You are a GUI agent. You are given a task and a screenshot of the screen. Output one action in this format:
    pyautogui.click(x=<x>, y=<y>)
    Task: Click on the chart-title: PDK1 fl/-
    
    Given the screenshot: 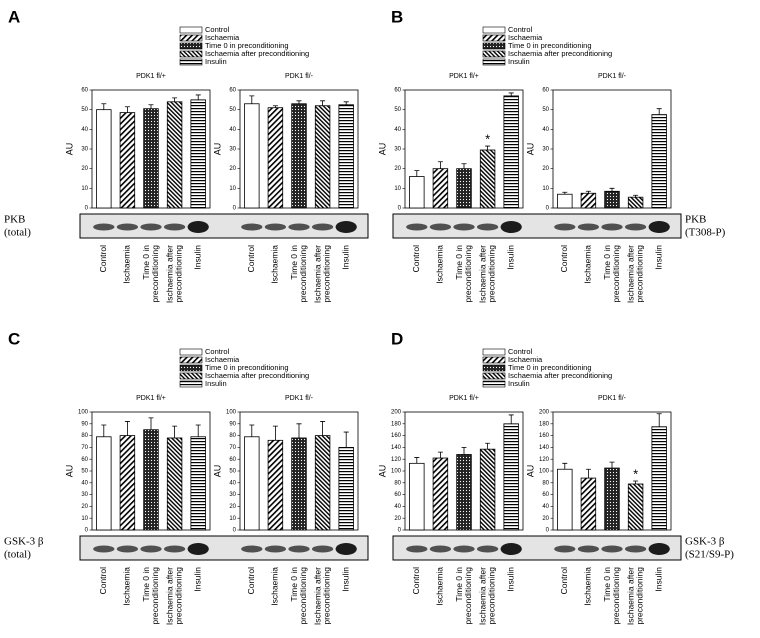 What is the action you would take?
    pyautogui.click(x=299, y=76)
    